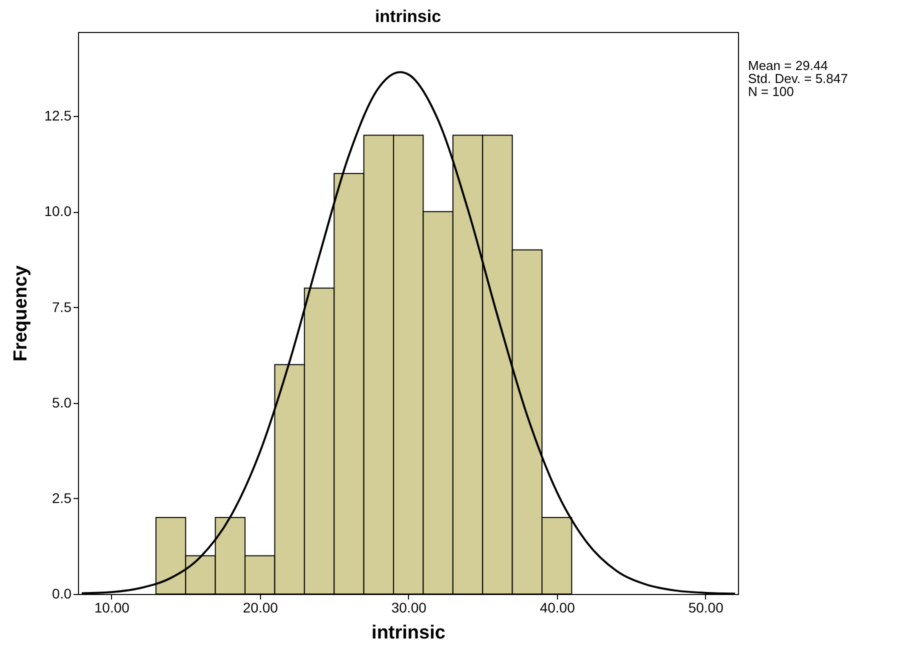 Image resolution: width=907 pixels, height=660 pixels. Describe the element at coordinates (58, 116) in the screenshot. I see `y-tick-label: 12.5` at that location.